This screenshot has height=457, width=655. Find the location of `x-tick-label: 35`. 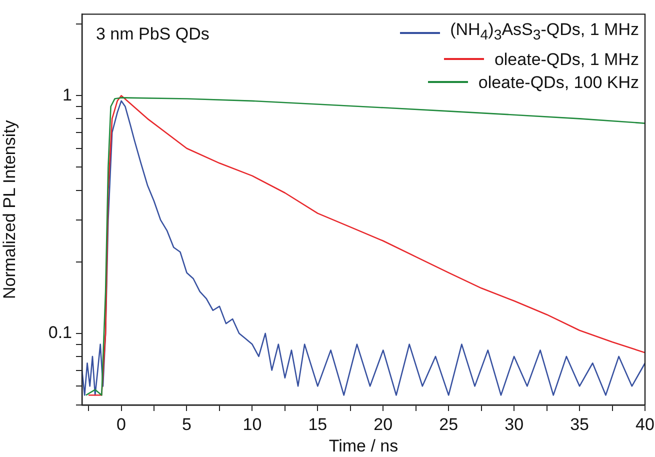

x-tick-label: 35 is located at coordinates (579, 424).